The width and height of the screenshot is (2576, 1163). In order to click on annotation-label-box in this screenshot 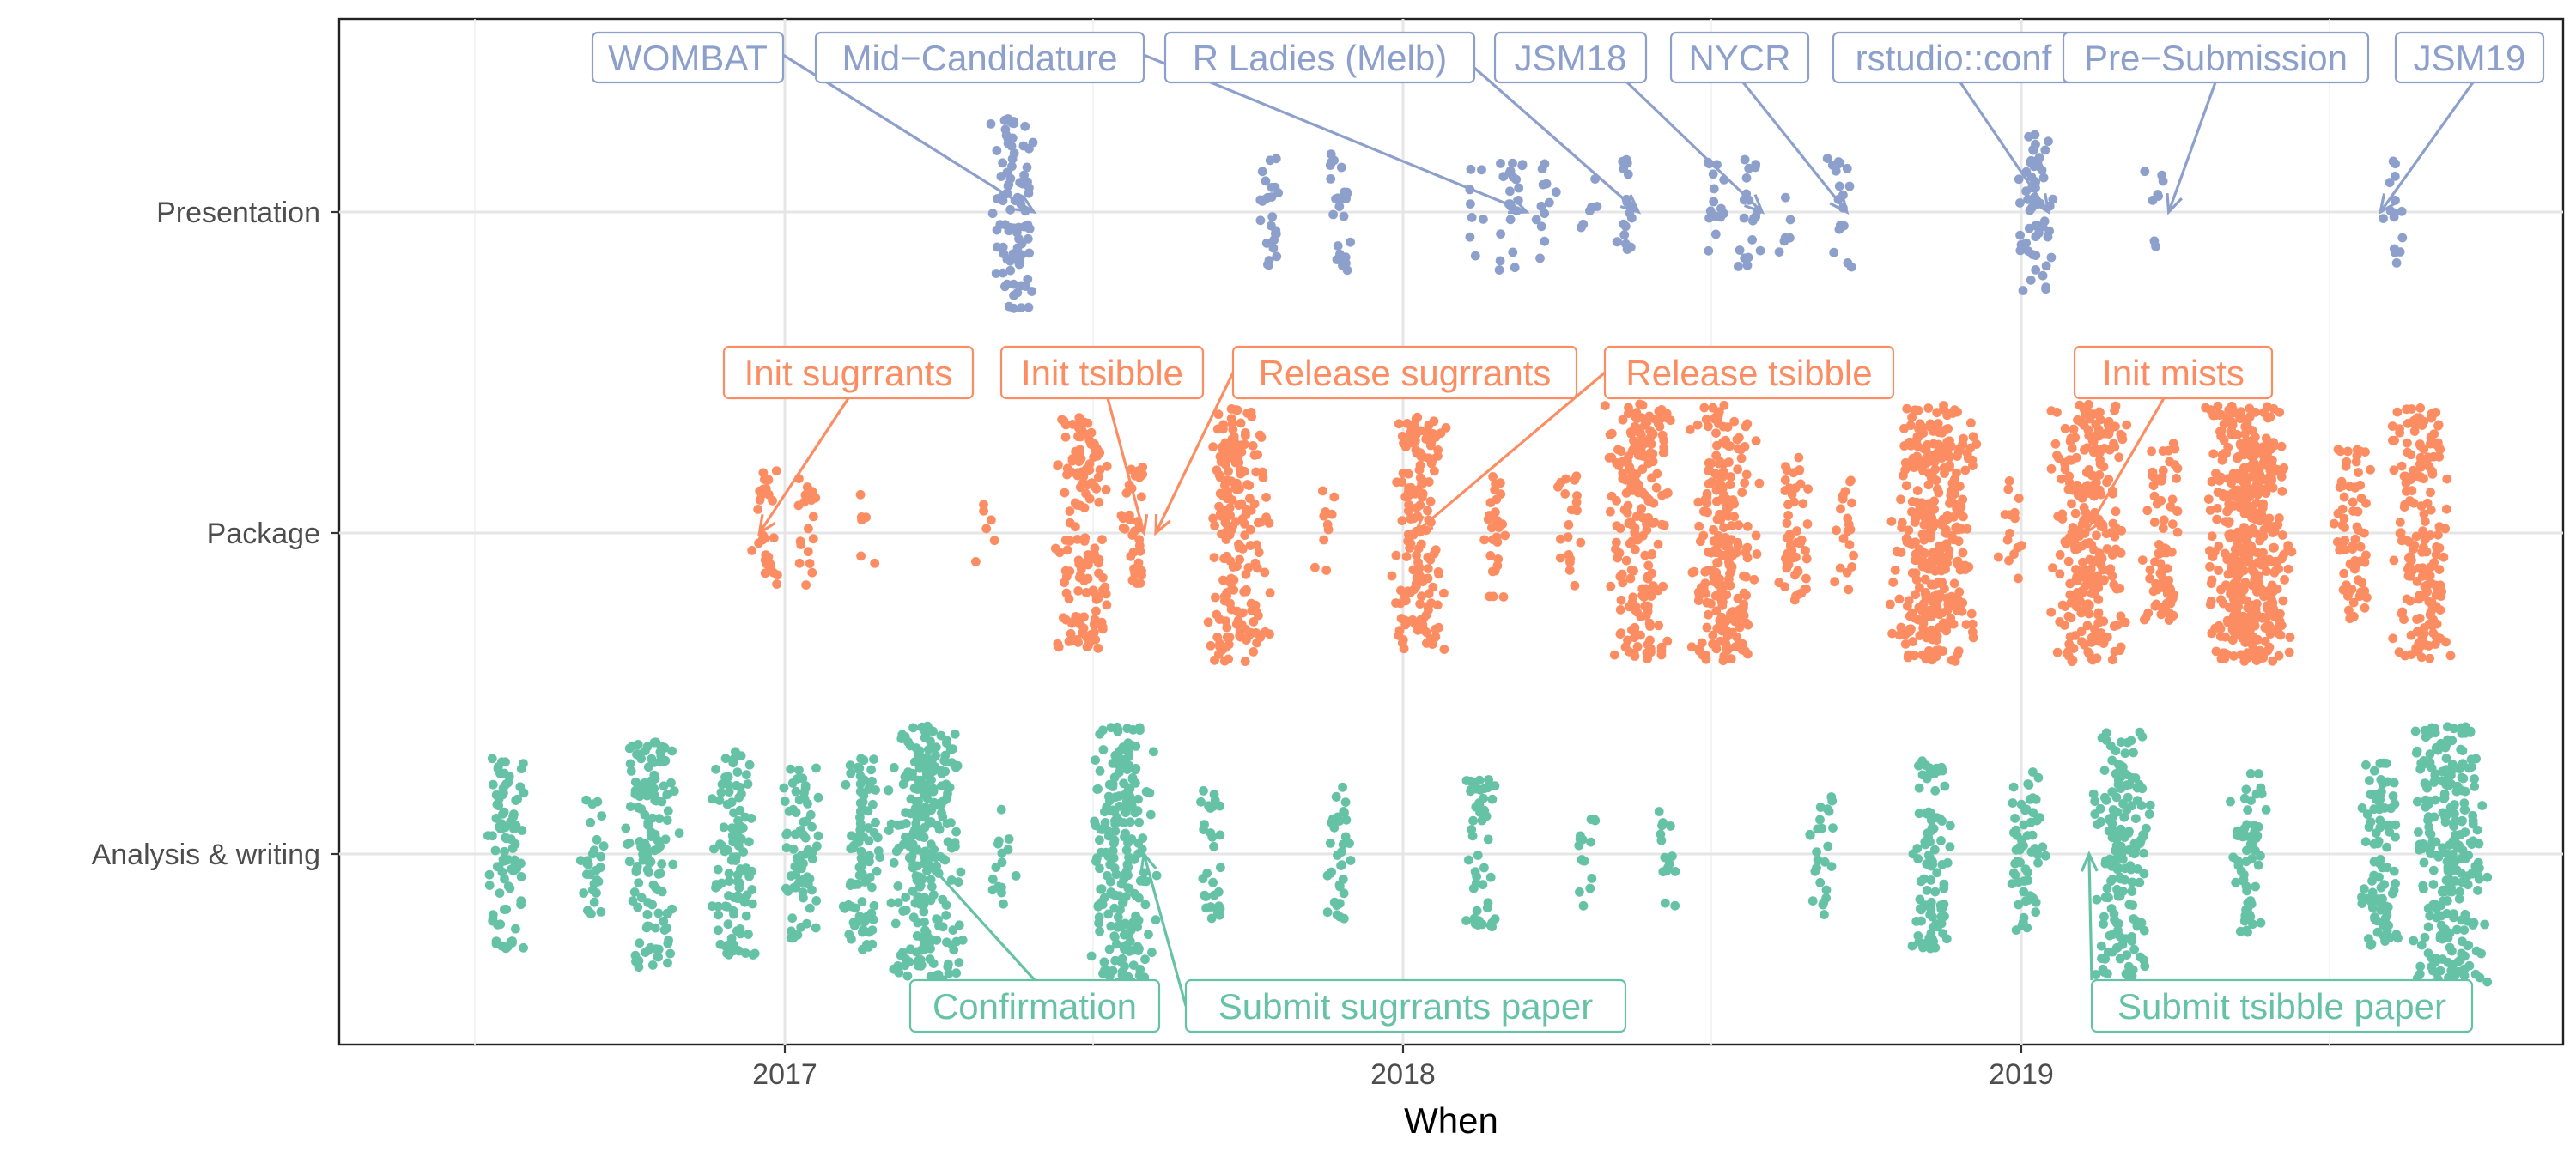, I will do `click(688, 57)`.